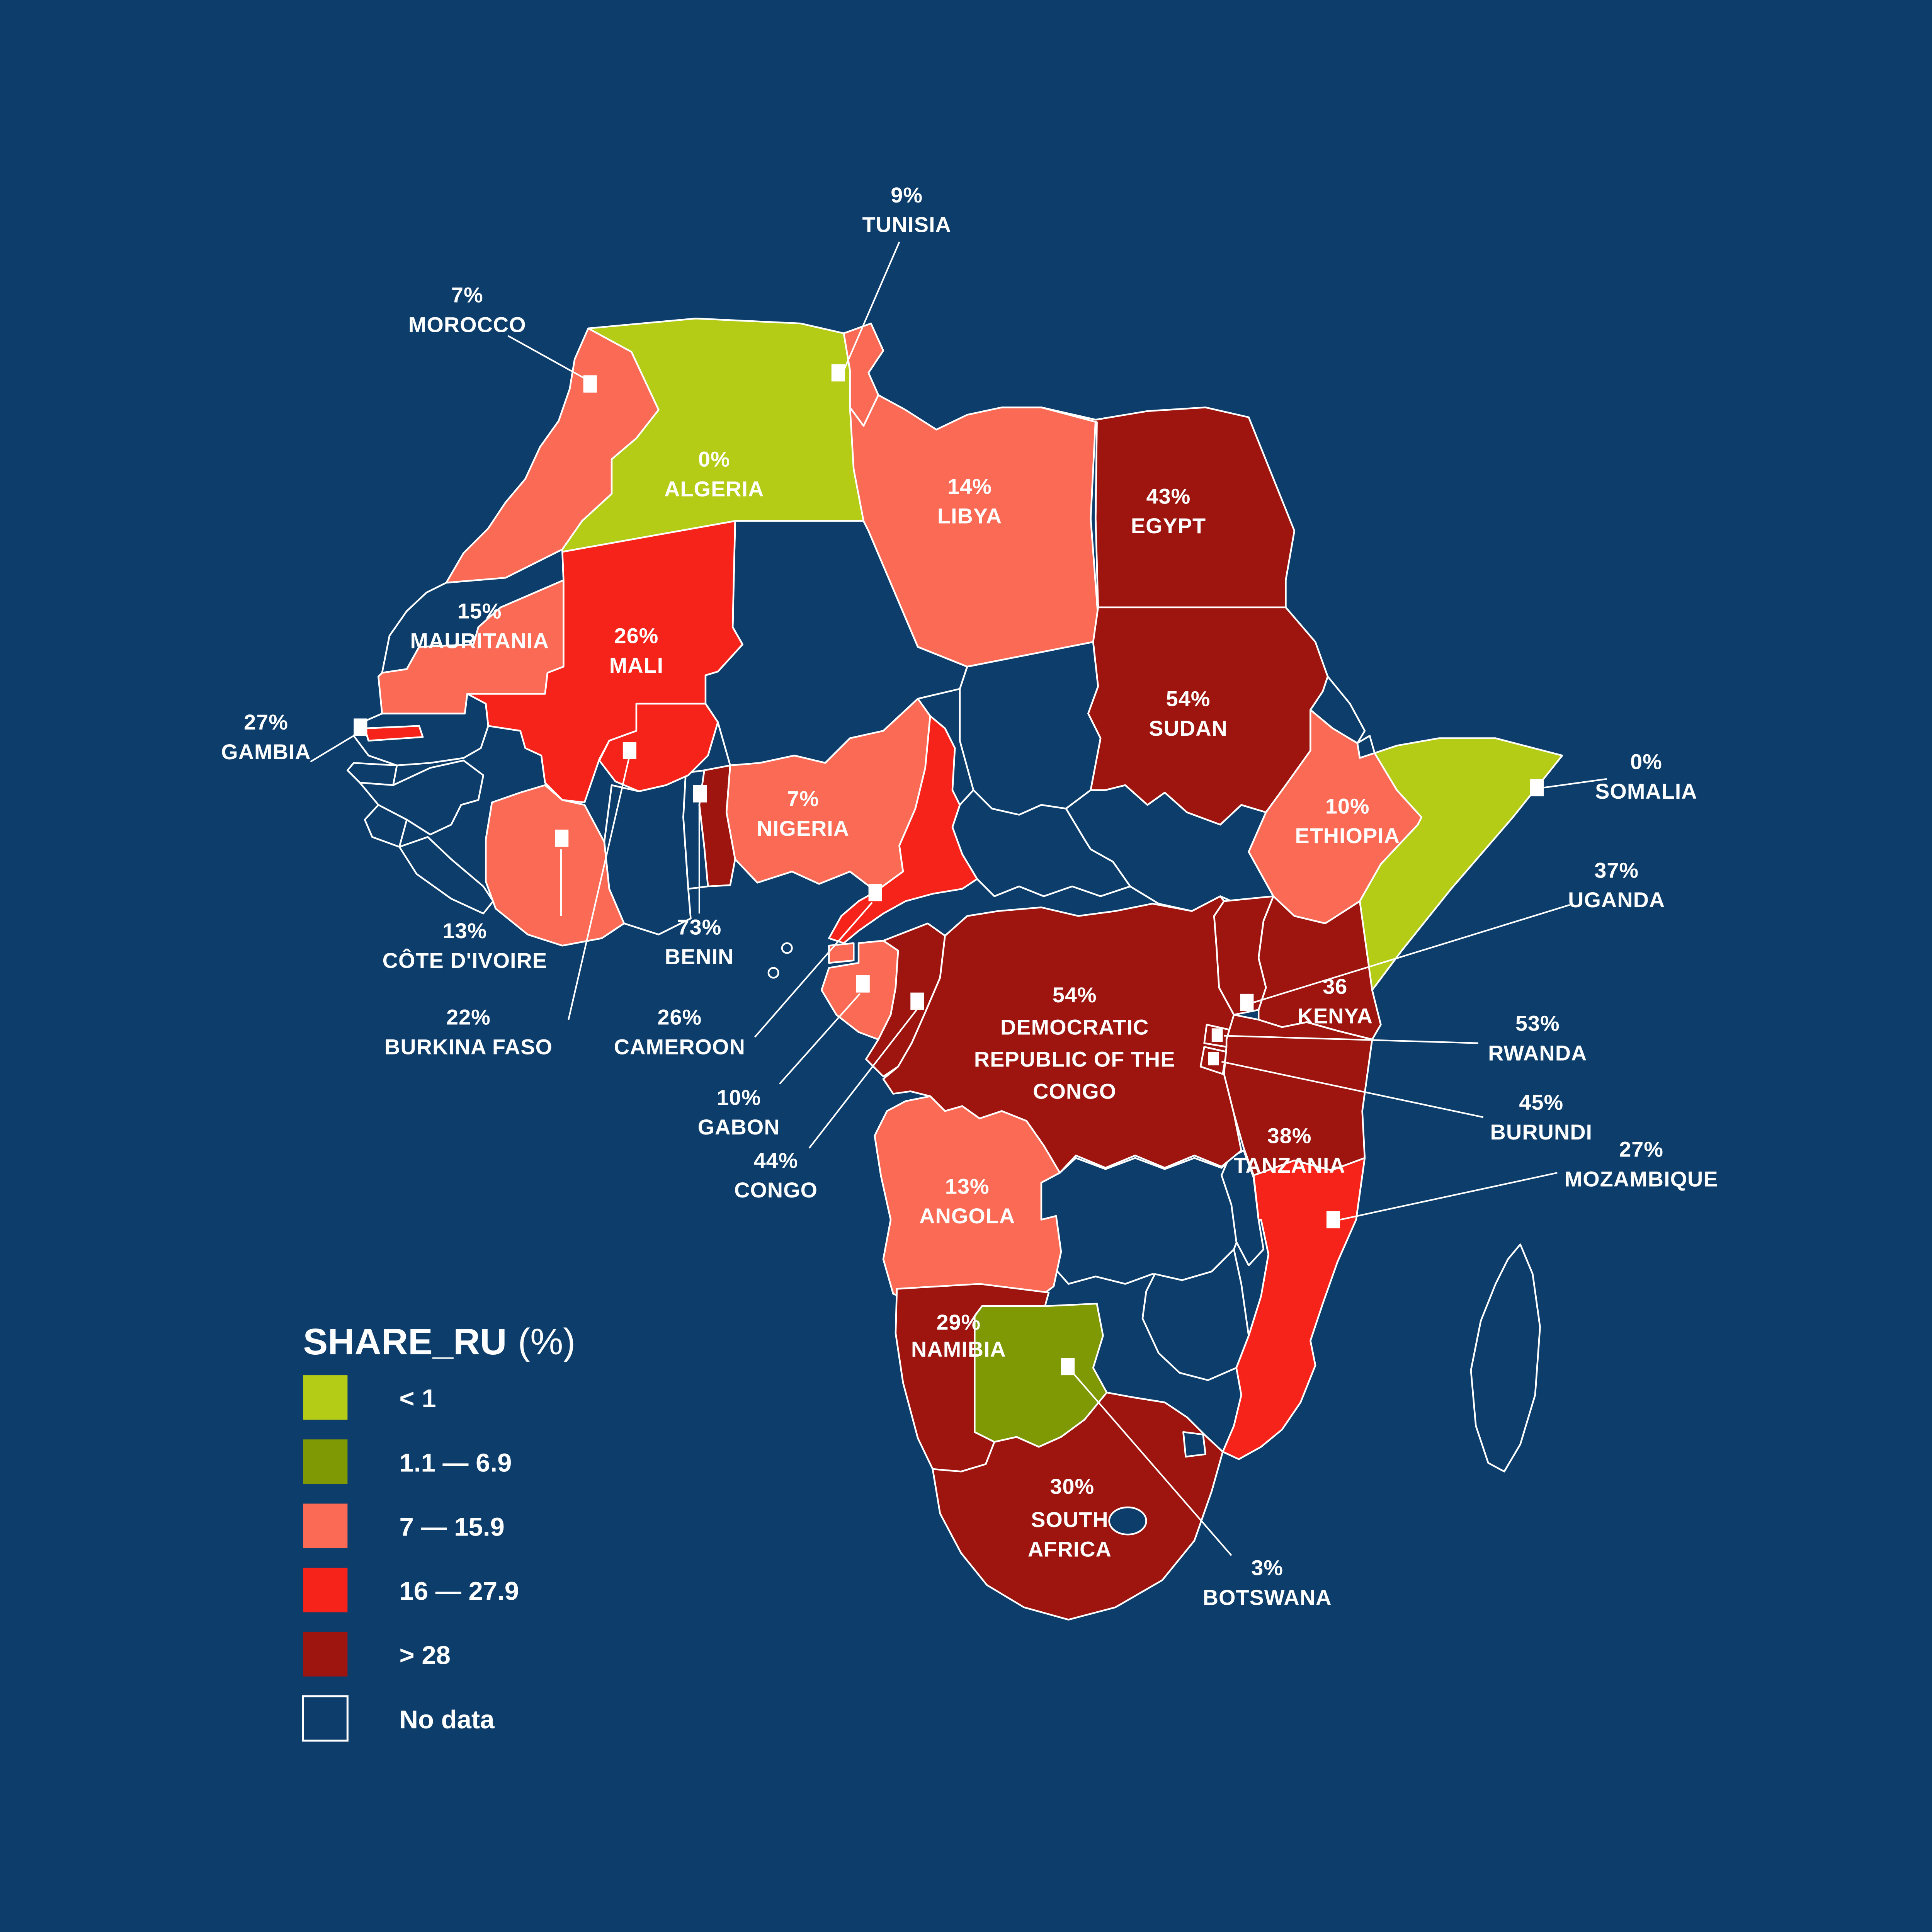 The height and width of the screenshot is (1932, 1932). What do you see at coordinates (803, 799) in the screenshot?
I see `label-nigeria-value: 7%` at bounding box center [803, 799].